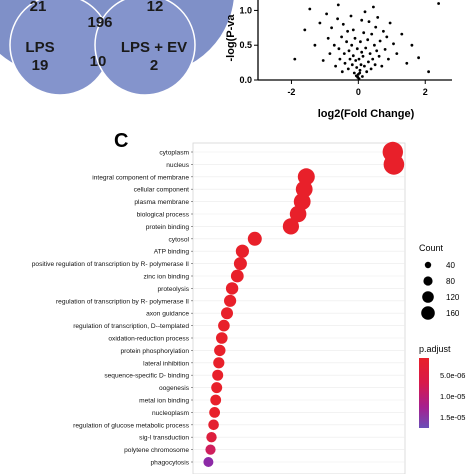 This screenshot has width=474, height=474. What do you see at coordinates (435, 349) in the screenshot?
I see `color-legend-title: p.adjust` at bounding box center [435, 349].